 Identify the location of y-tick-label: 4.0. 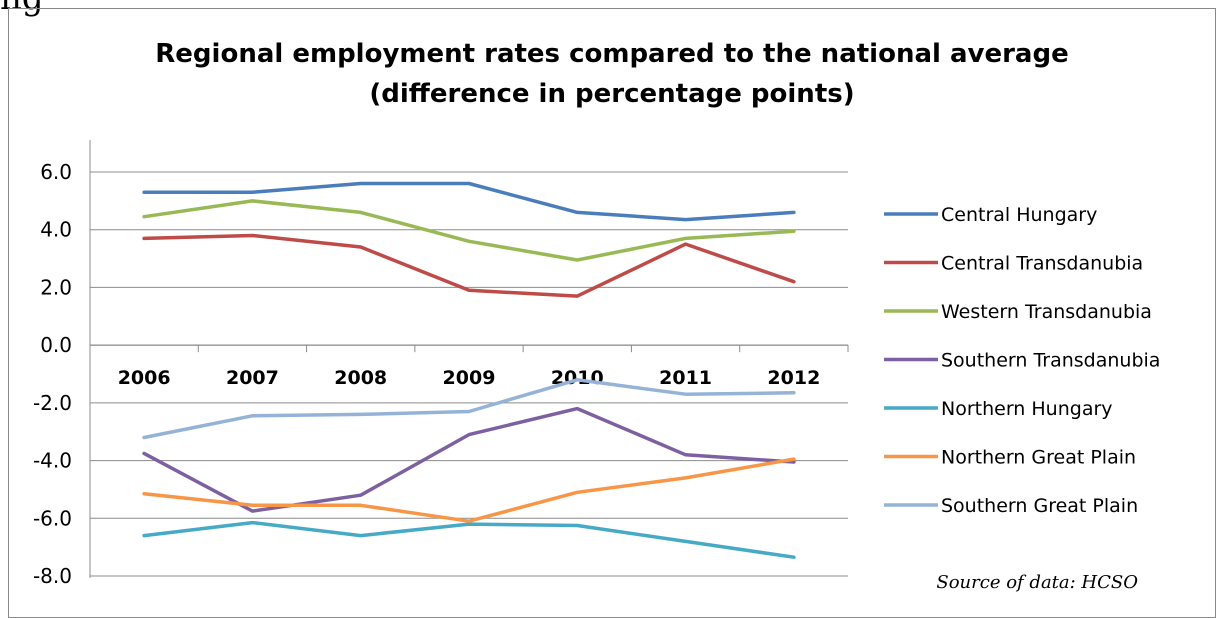
(56, 230).